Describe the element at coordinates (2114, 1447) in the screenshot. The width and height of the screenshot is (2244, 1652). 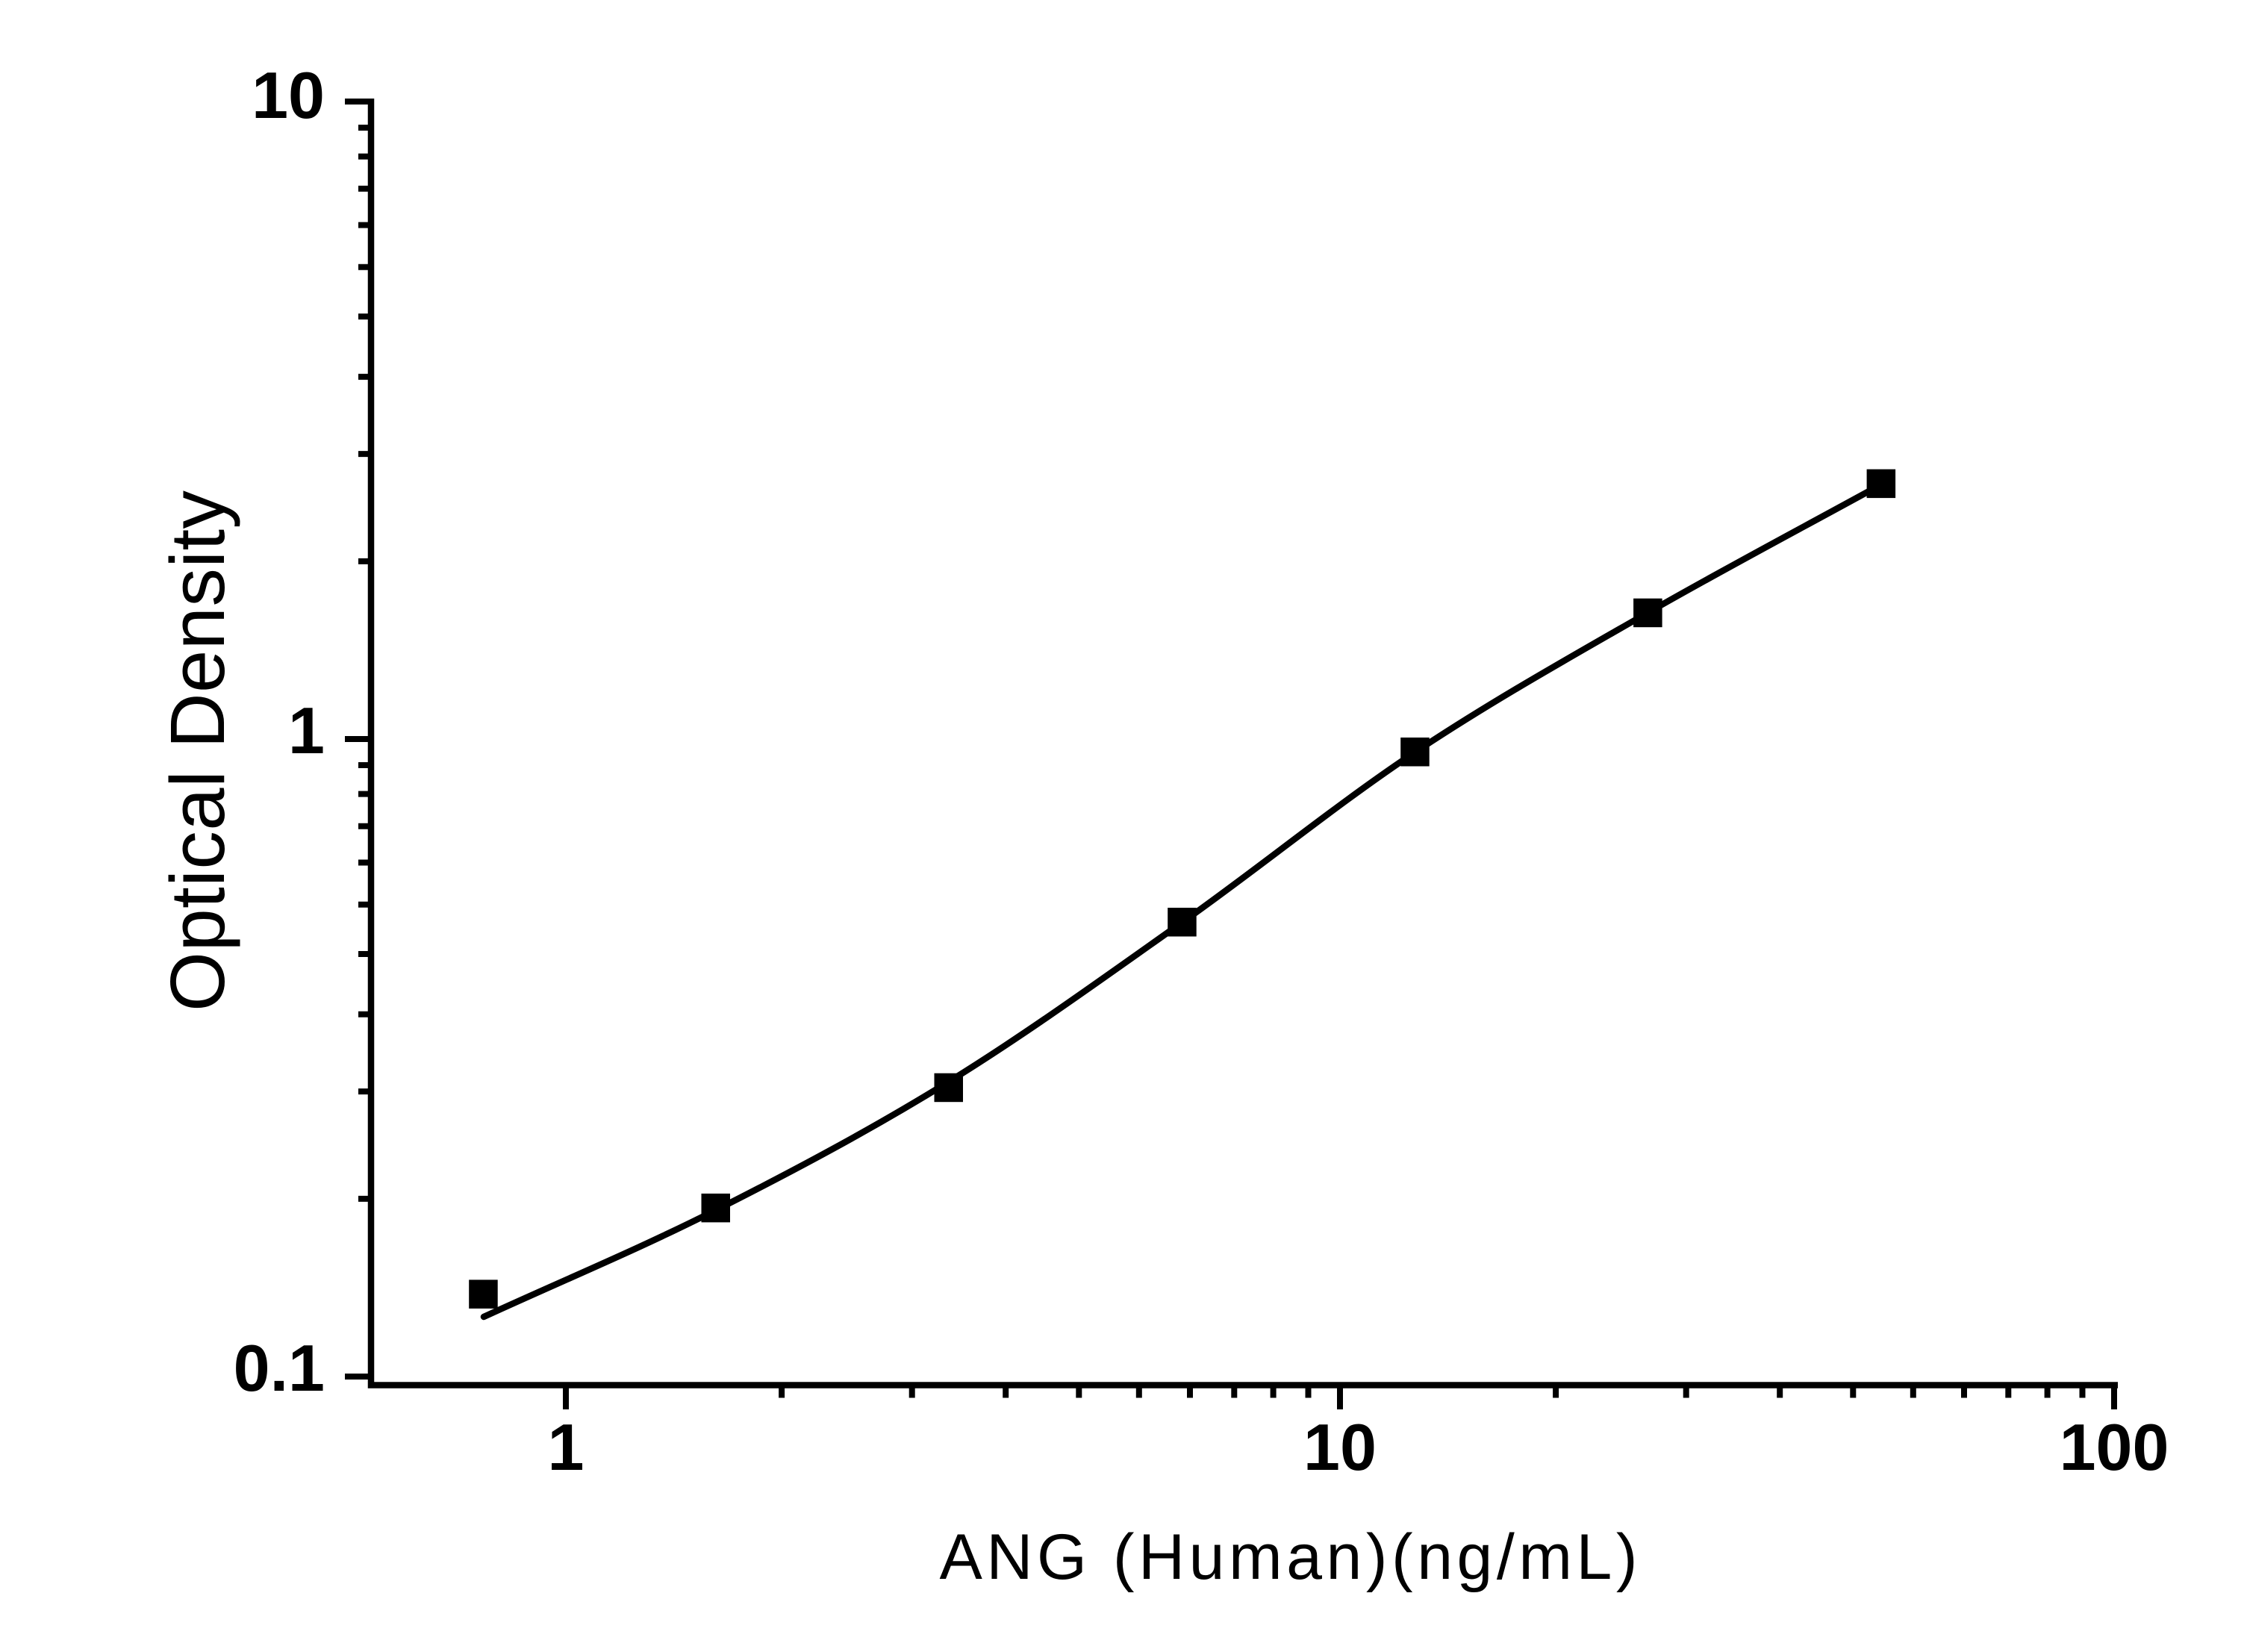
I see `svg-text: 100` at that location.